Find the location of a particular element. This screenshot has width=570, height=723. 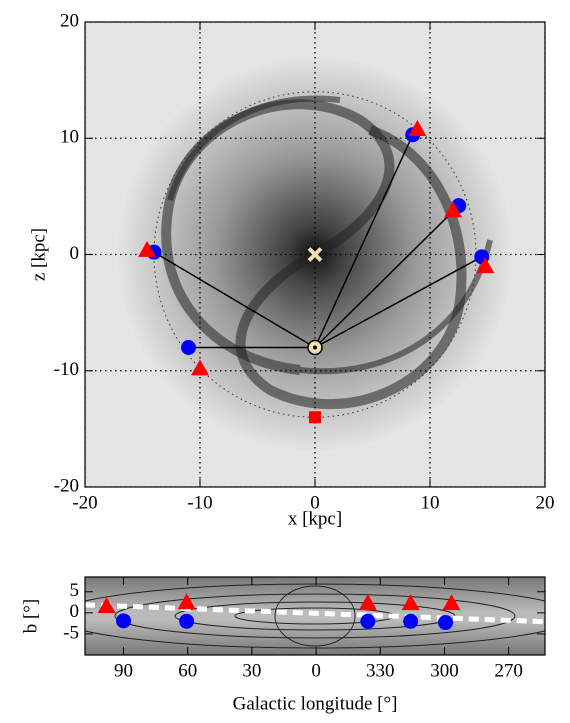

plot-frame is located at coordinates (315, 616).